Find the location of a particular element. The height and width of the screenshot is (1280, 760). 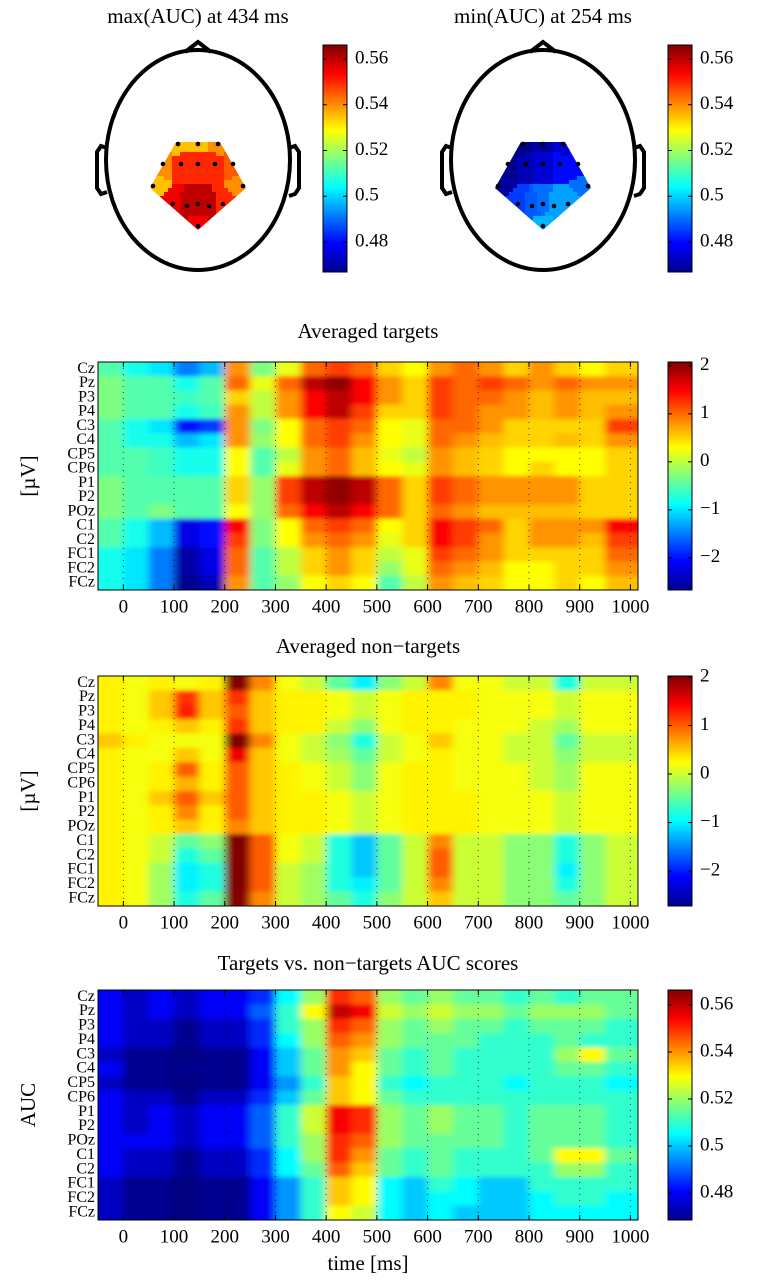

electrode is located at coordinates (588, 186).